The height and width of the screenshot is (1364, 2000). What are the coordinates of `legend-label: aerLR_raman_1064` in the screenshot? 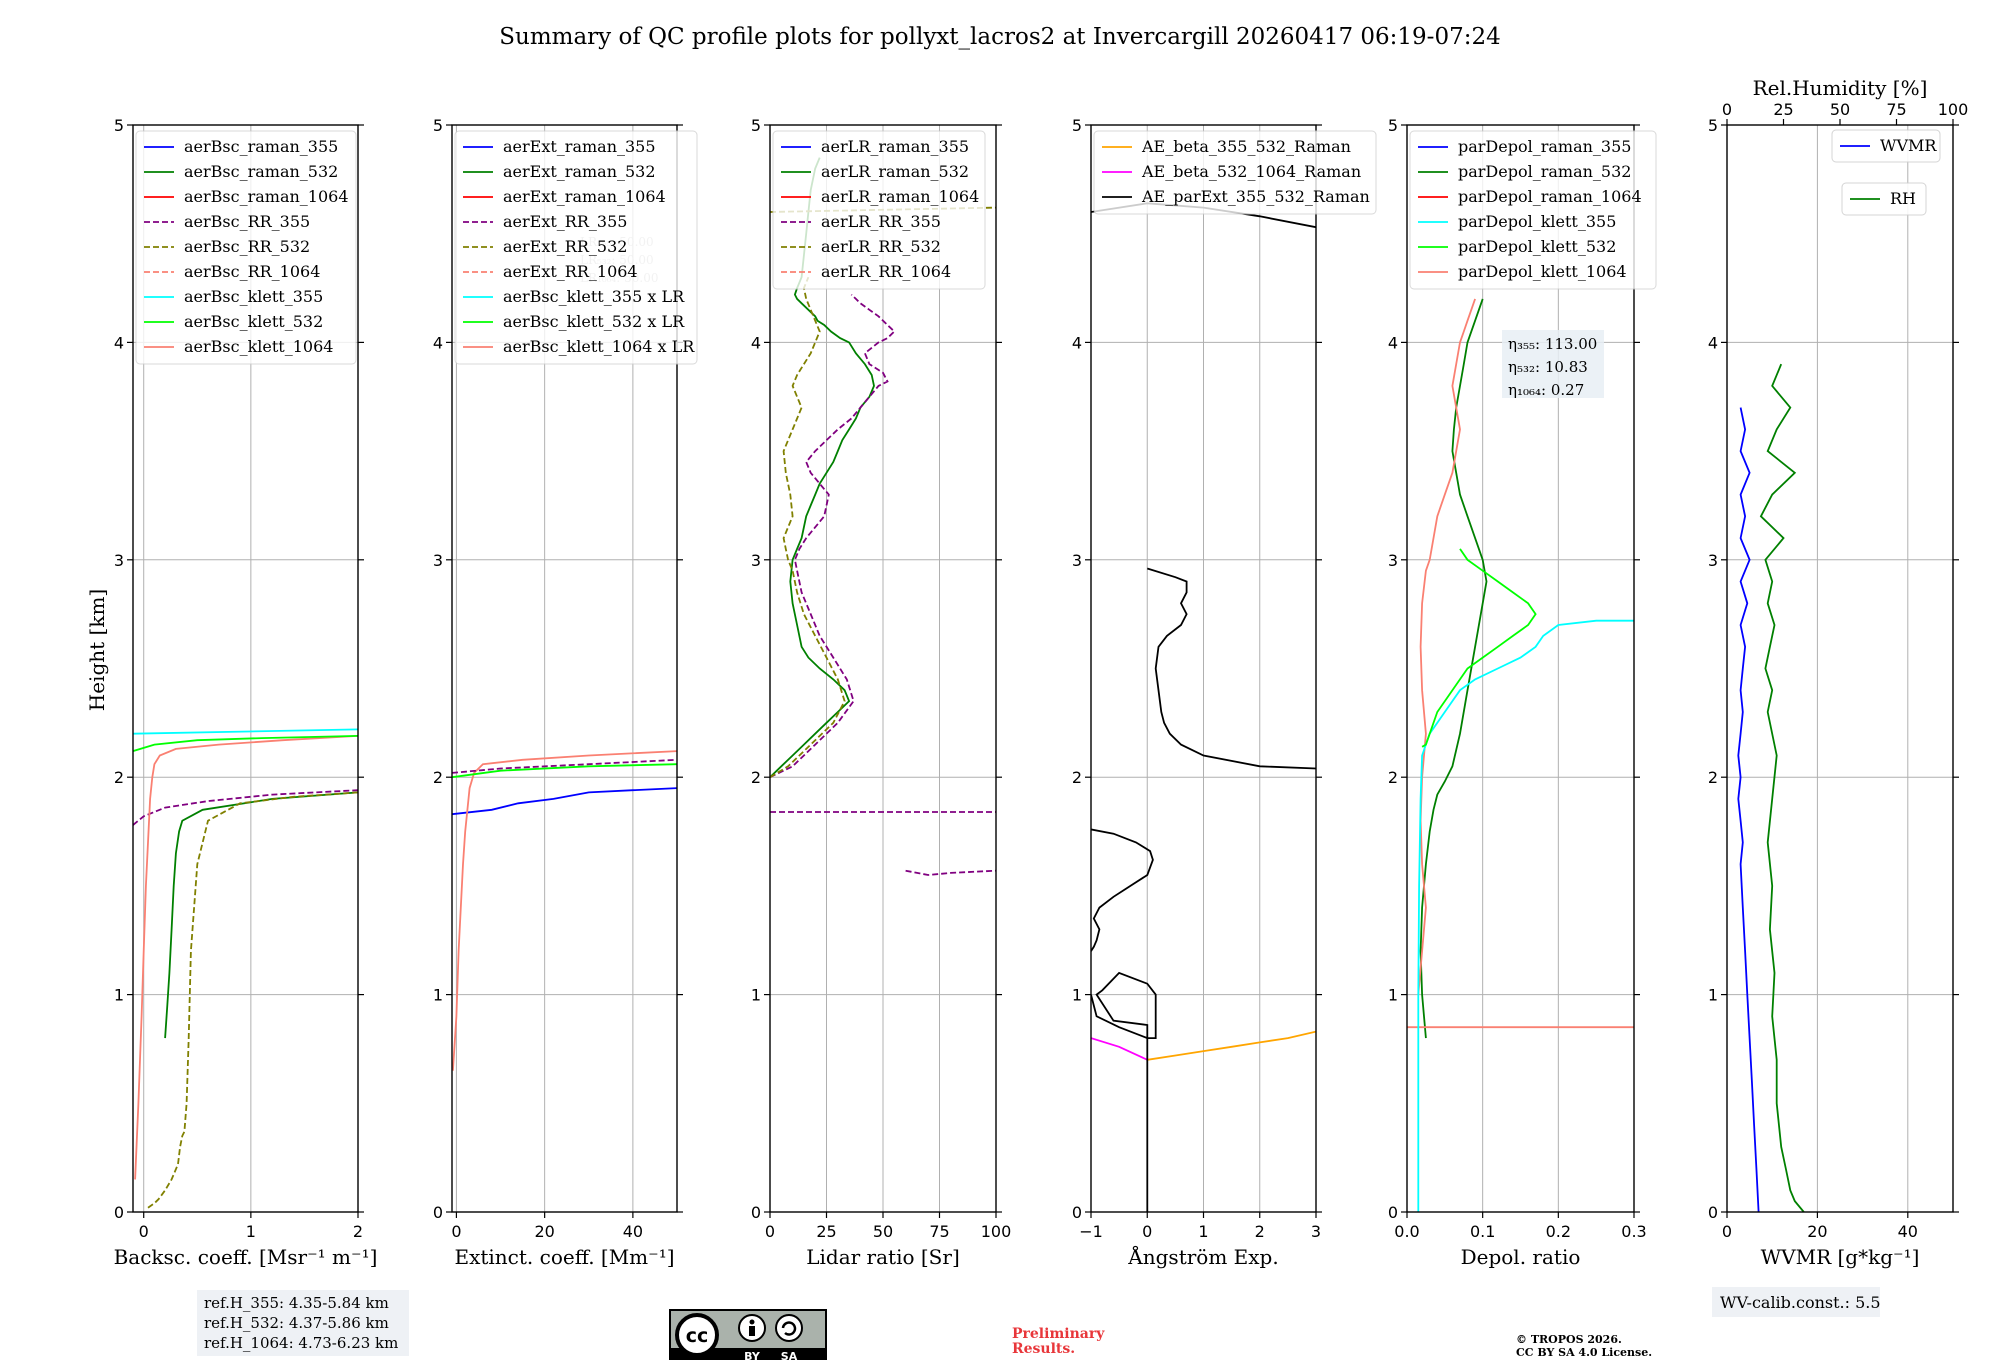 It's located at (900, 196).